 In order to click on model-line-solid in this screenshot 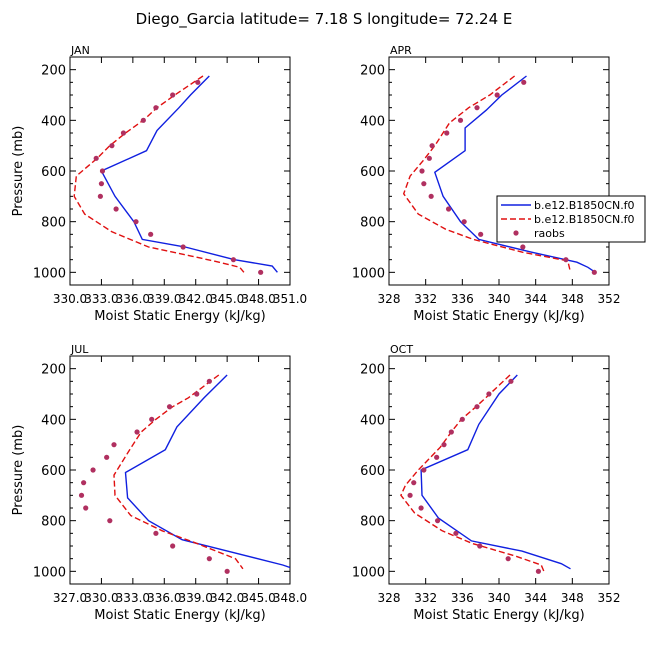, I will do `click(189, 174)`.